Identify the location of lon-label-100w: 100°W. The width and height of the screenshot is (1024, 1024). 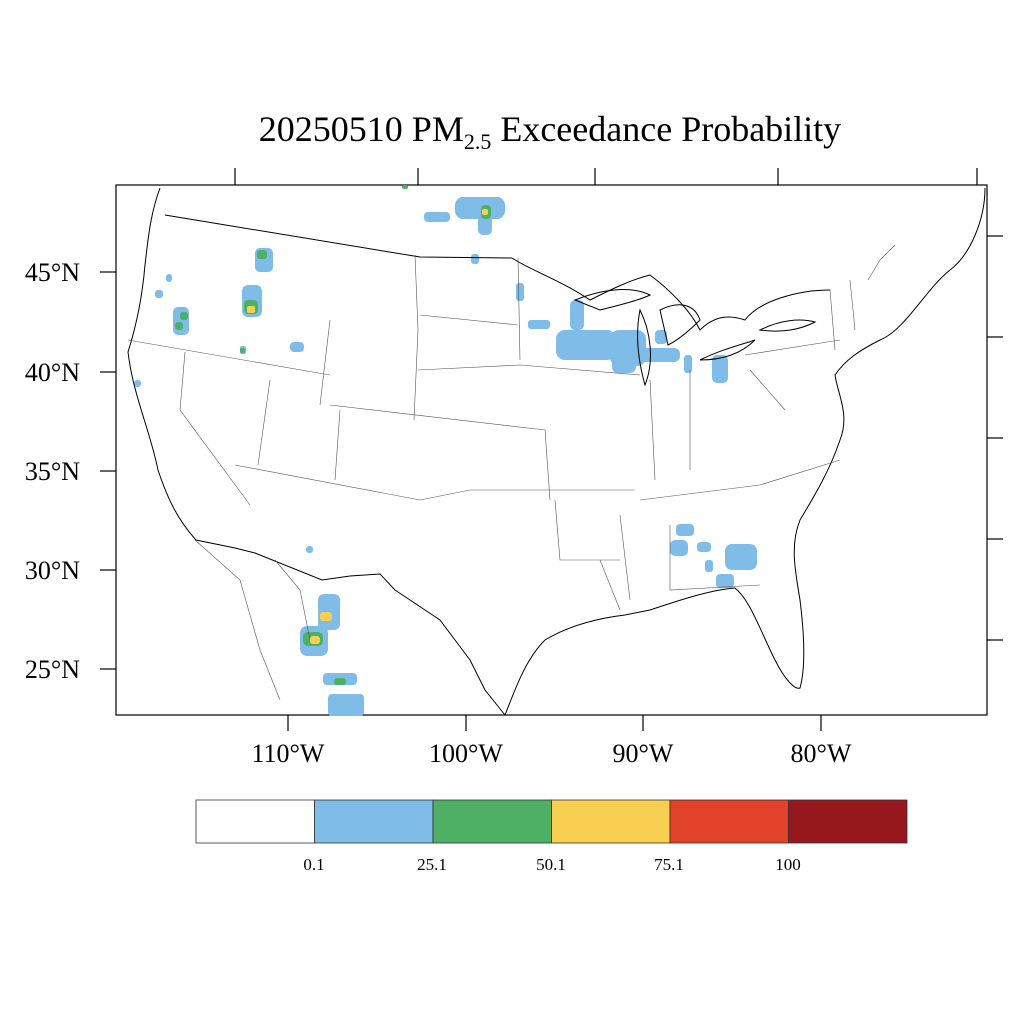
(466, 753).